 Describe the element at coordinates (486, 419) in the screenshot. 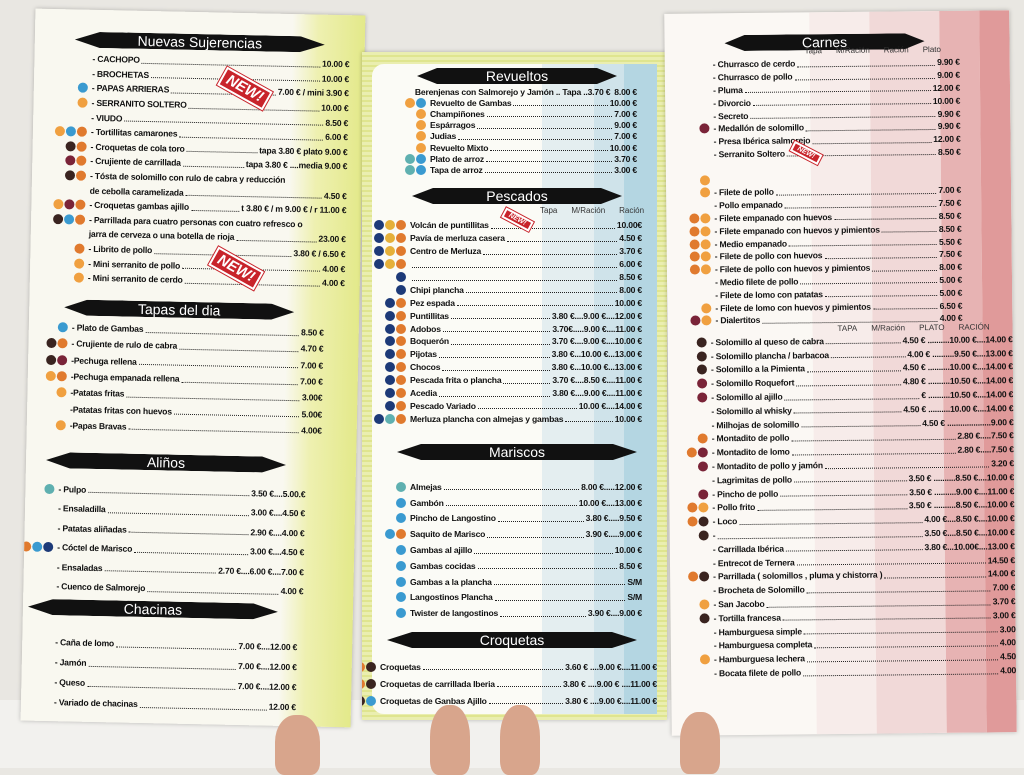

I see `item-name: Merluza plancha con almejas y gambas` at that location.